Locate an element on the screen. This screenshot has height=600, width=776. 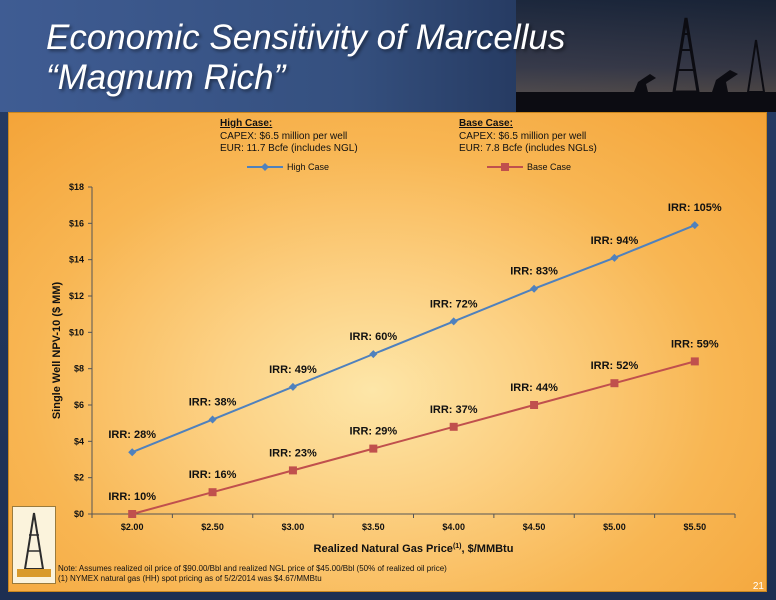
irr-label-base: IRR: 29% is located at coordinates (373, 432).